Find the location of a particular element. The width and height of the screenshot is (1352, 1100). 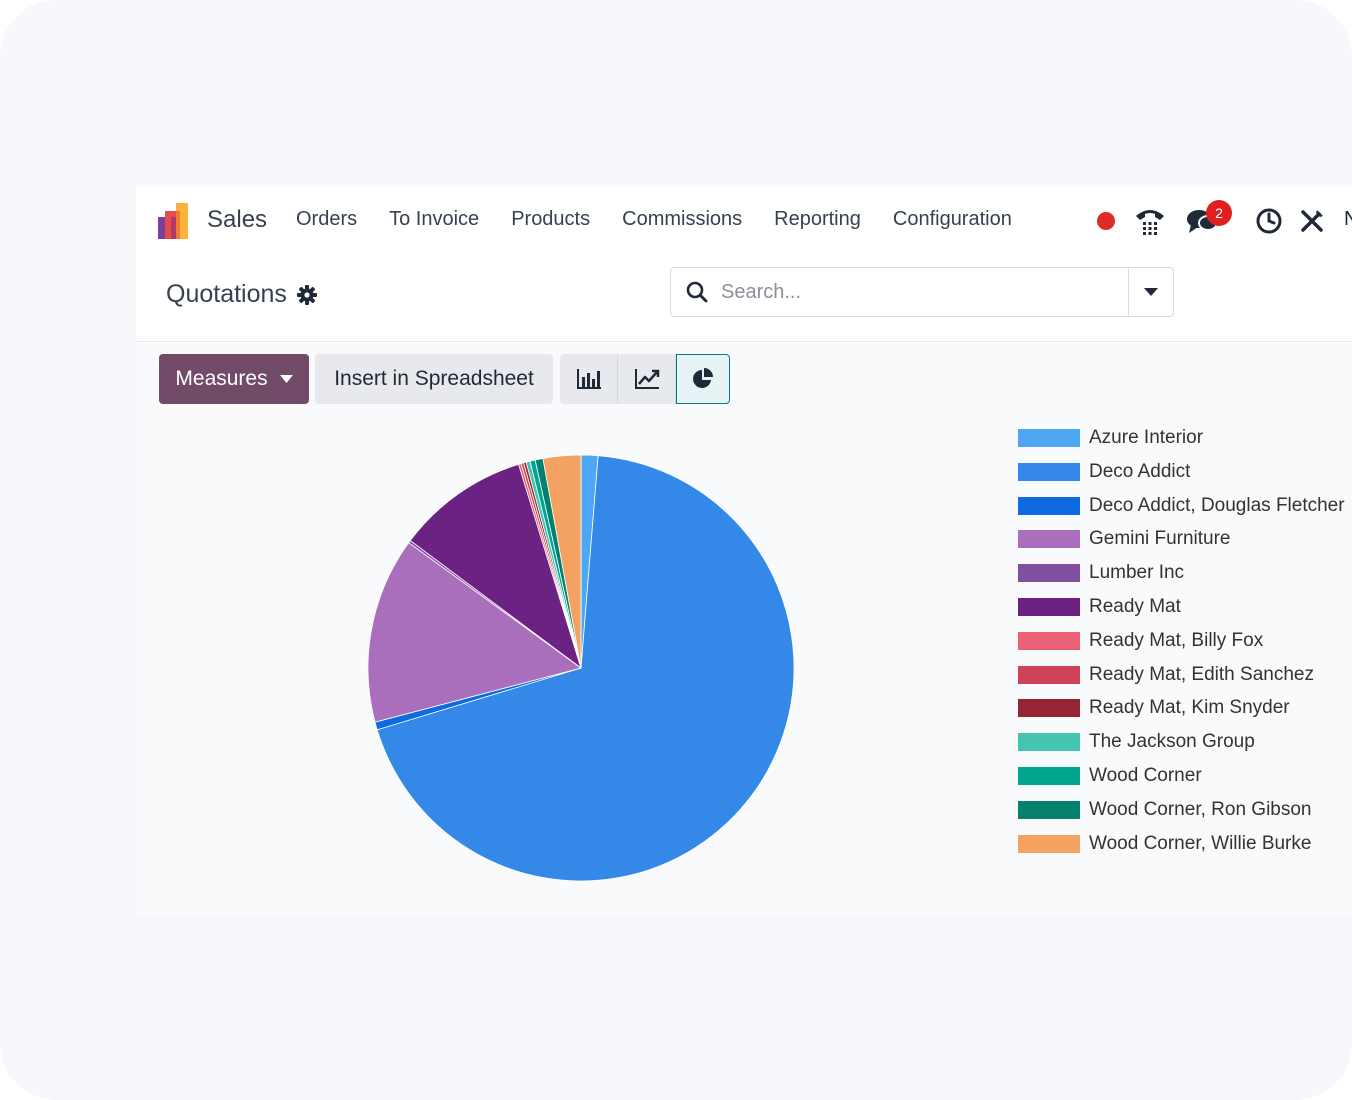

menu-products: Products is located at coordinates (551, 219).